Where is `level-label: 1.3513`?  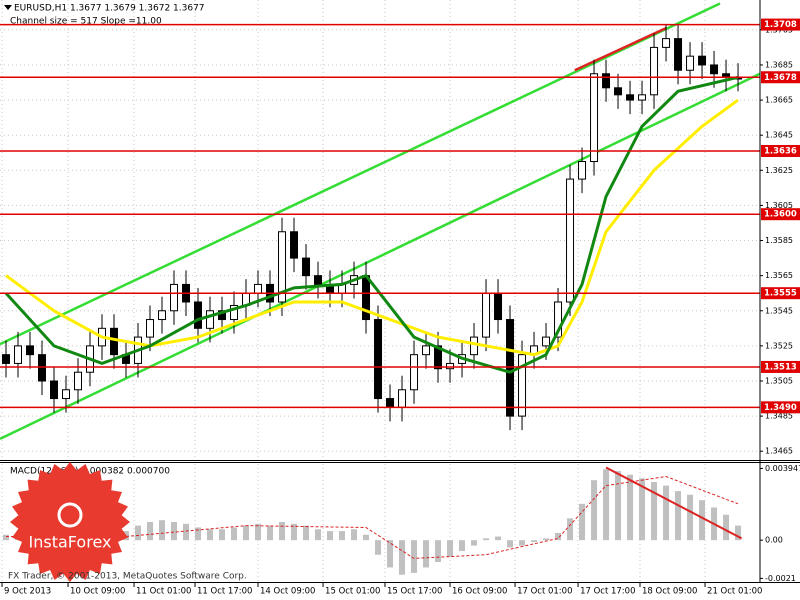 level-label: 1.3513 is located at coordinates (780, 367).